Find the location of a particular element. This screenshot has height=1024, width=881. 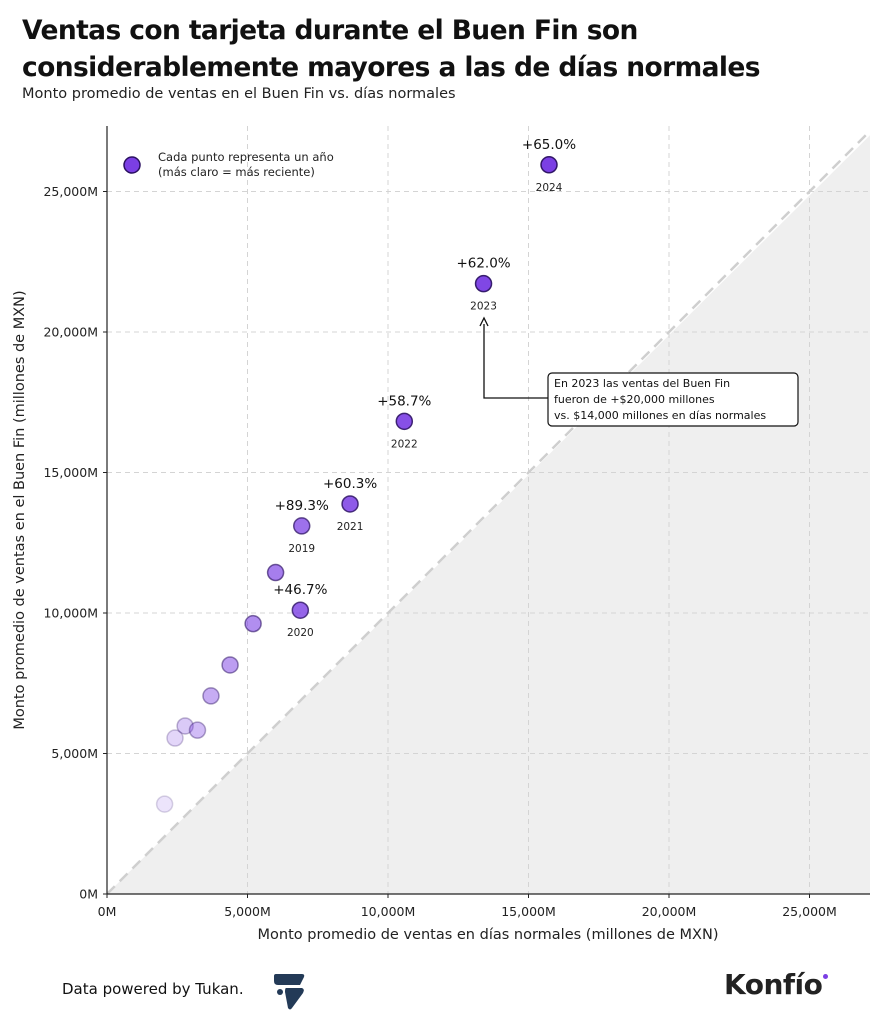

data-point-group: +60.3% 2021 is located at coordinates (350, 504).